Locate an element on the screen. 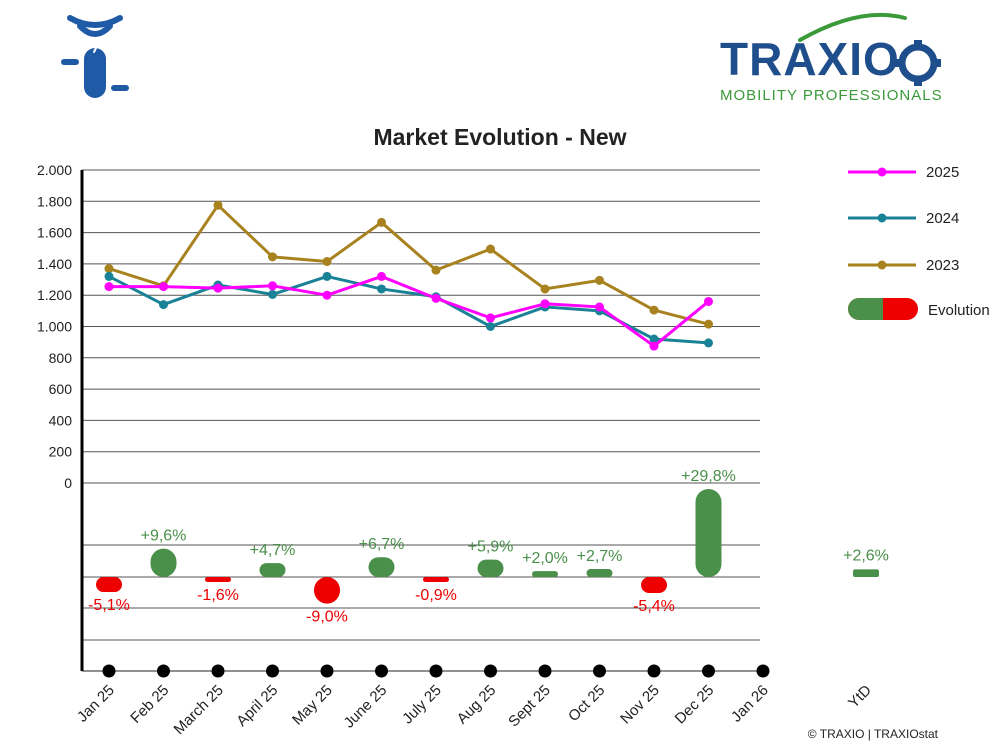 This screenshot has height=750, width=1000. x-tick-label: Feb 25 is located at coordinates (149, 704).